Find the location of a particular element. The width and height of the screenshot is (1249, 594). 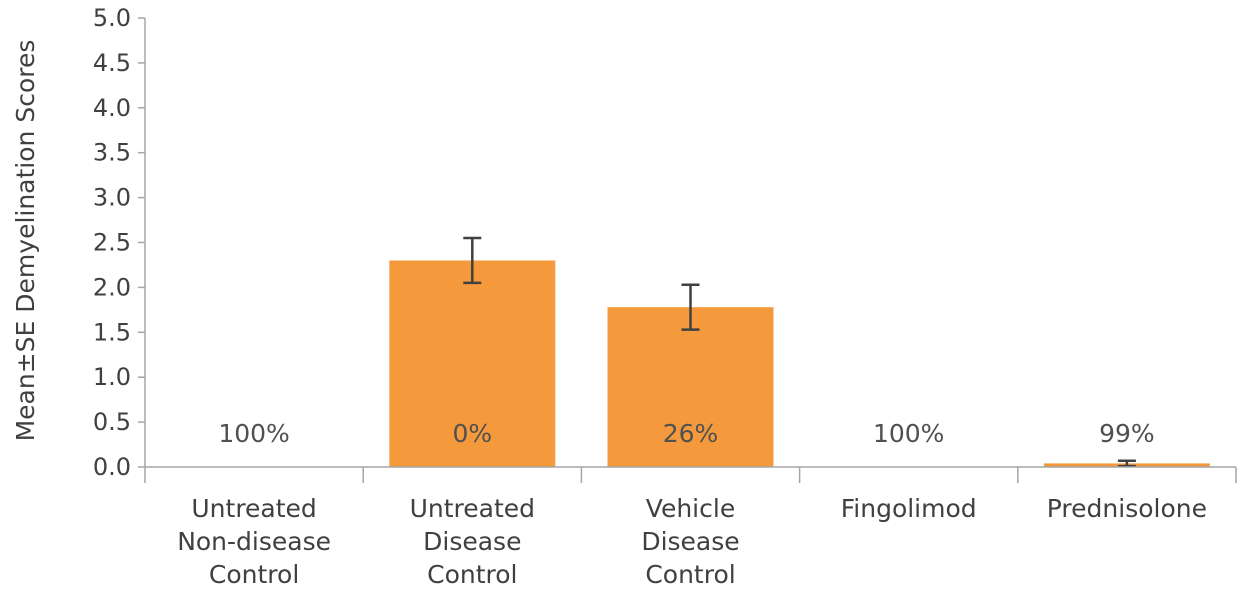

x-category-label-line: Prednisolone is located at coordinates (1127, 508).